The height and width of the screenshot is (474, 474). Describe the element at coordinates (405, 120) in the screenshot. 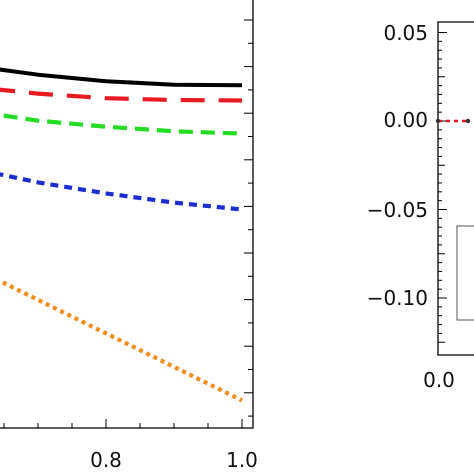

I see `y-tick-label-0.00: 0.00` at that location.